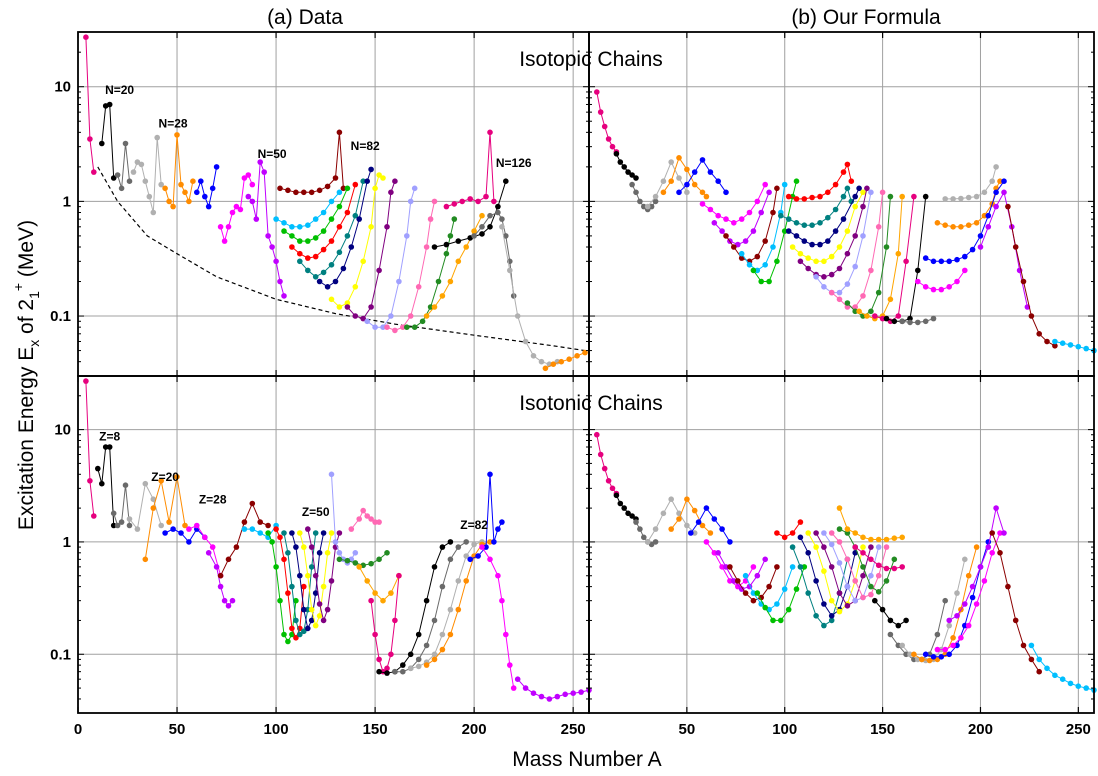 Image resolution: width=1098 pixels, height=776 pixels. Describe the element at coordinates (514, 163) in the screenshot. I see `annotation-label: N=126` at that location.